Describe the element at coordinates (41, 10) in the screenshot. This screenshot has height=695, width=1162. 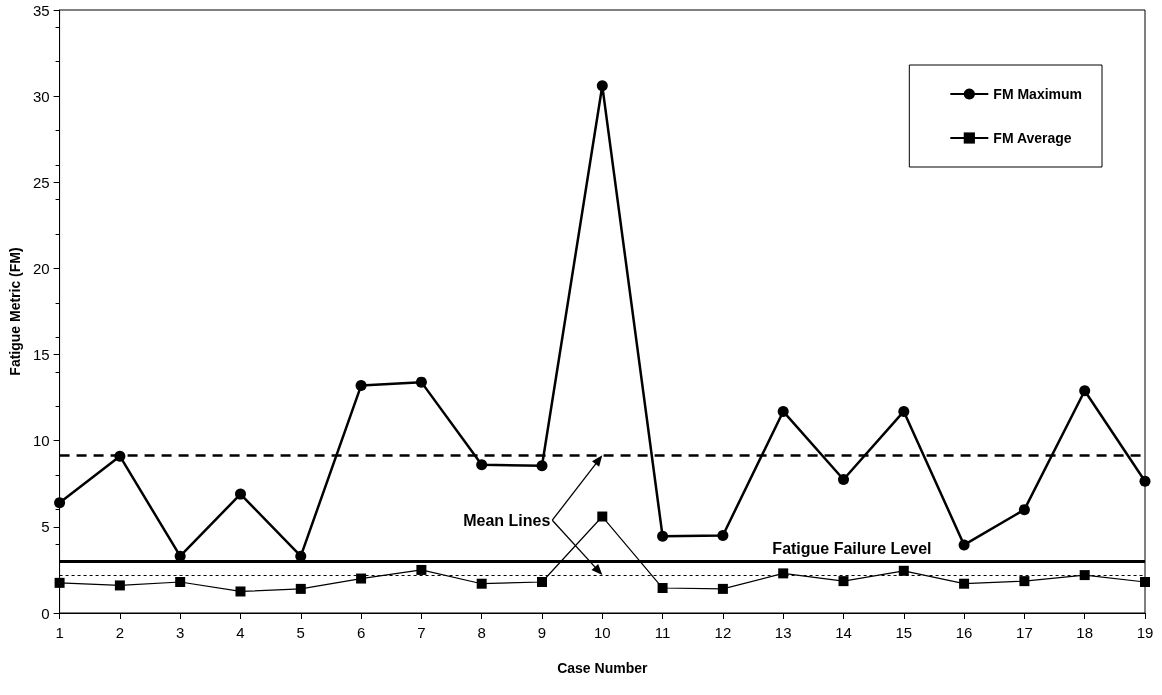
I see `y-tick-label: 35` at that location.